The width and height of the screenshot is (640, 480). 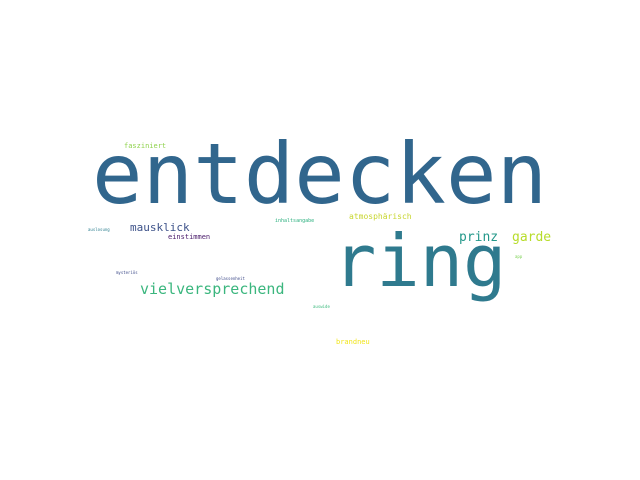 I want to click on word-vielversprechend: vielversprechend, so click(x=212, y=289).